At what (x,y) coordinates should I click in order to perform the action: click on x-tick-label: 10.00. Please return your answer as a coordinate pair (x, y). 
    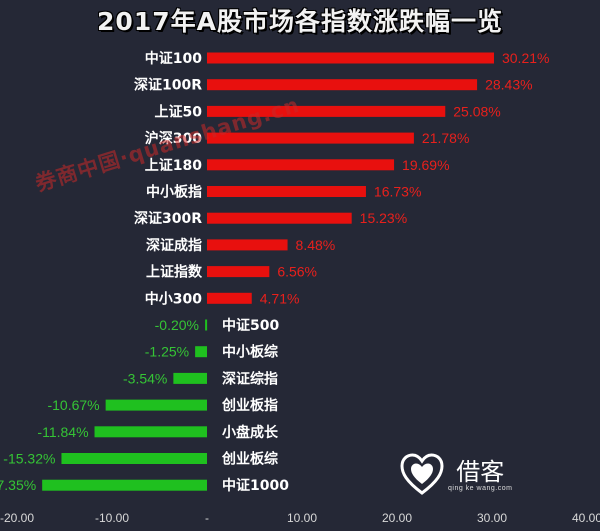
    Looking at the image, I should click on (302, 518).